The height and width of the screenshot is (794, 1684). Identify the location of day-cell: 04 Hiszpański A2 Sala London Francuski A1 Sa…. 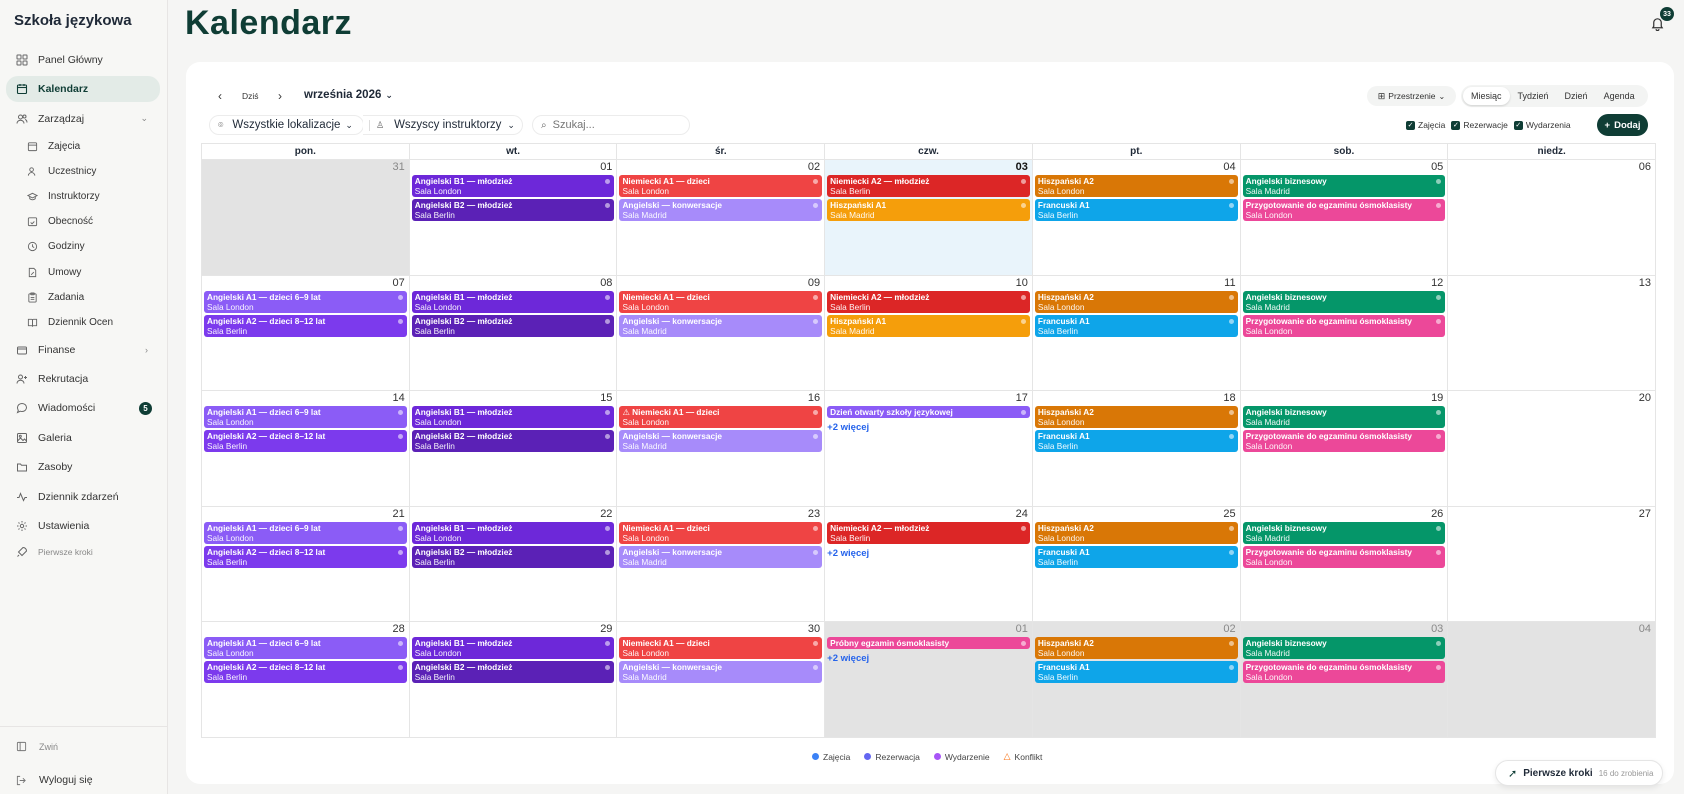
(1136, 217).